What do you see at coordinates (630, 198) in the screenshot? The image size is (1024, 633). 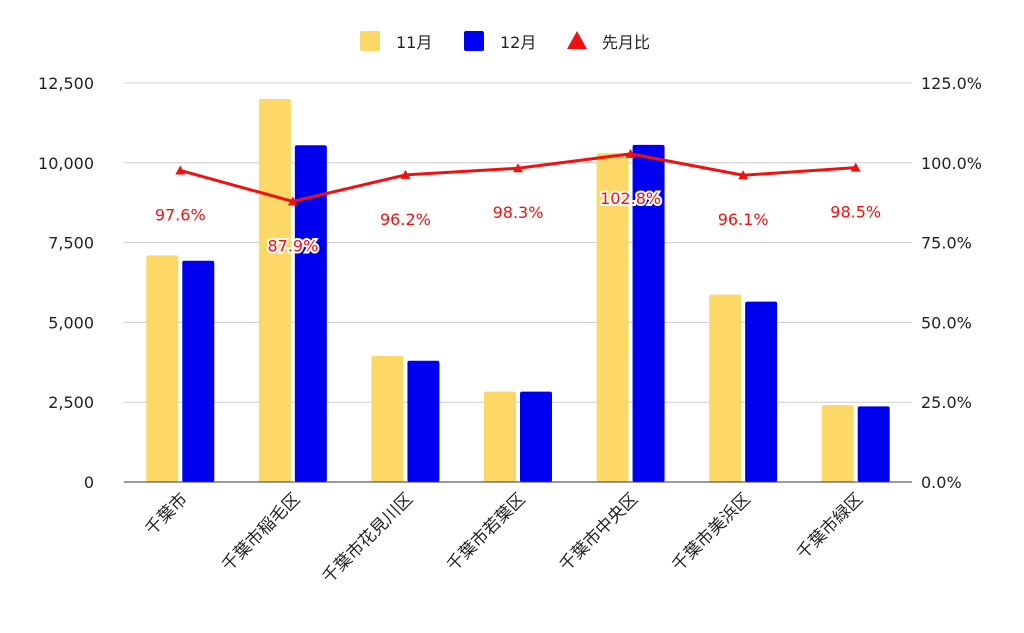 I see `data-label: 102.8%` at bounding box center [630, 198].